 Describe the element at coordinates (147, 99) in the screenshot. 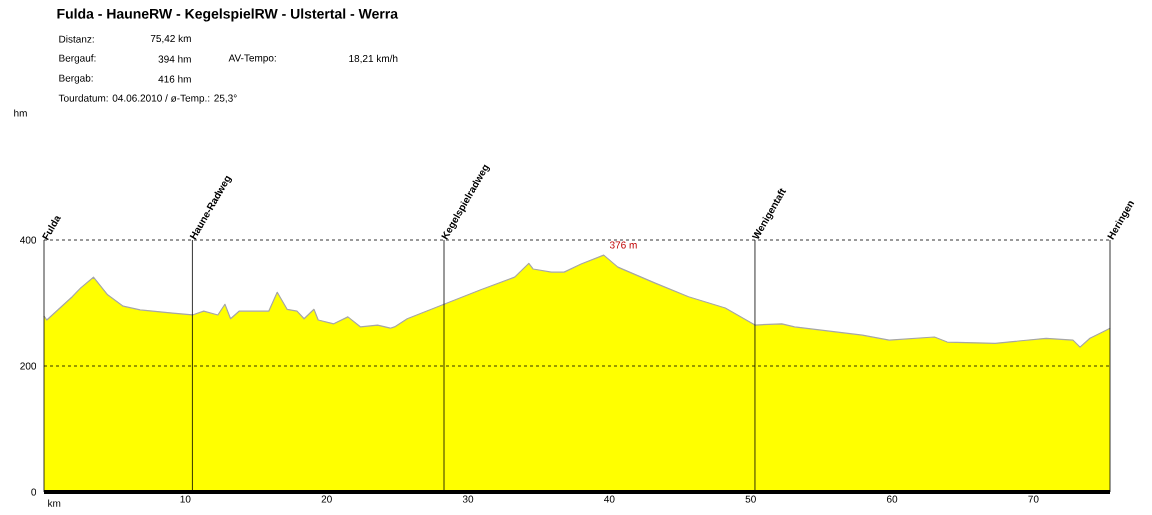

I see `text: Tourdatum: 04.06.2010 / ø-Temp.: 25,3°` at that location.